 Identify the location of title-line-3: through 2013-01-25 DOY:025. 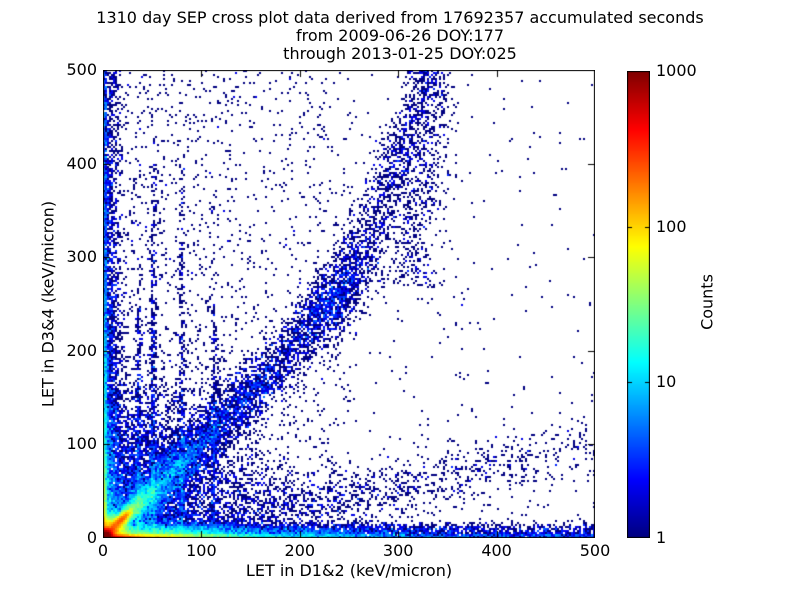
(400, 53).